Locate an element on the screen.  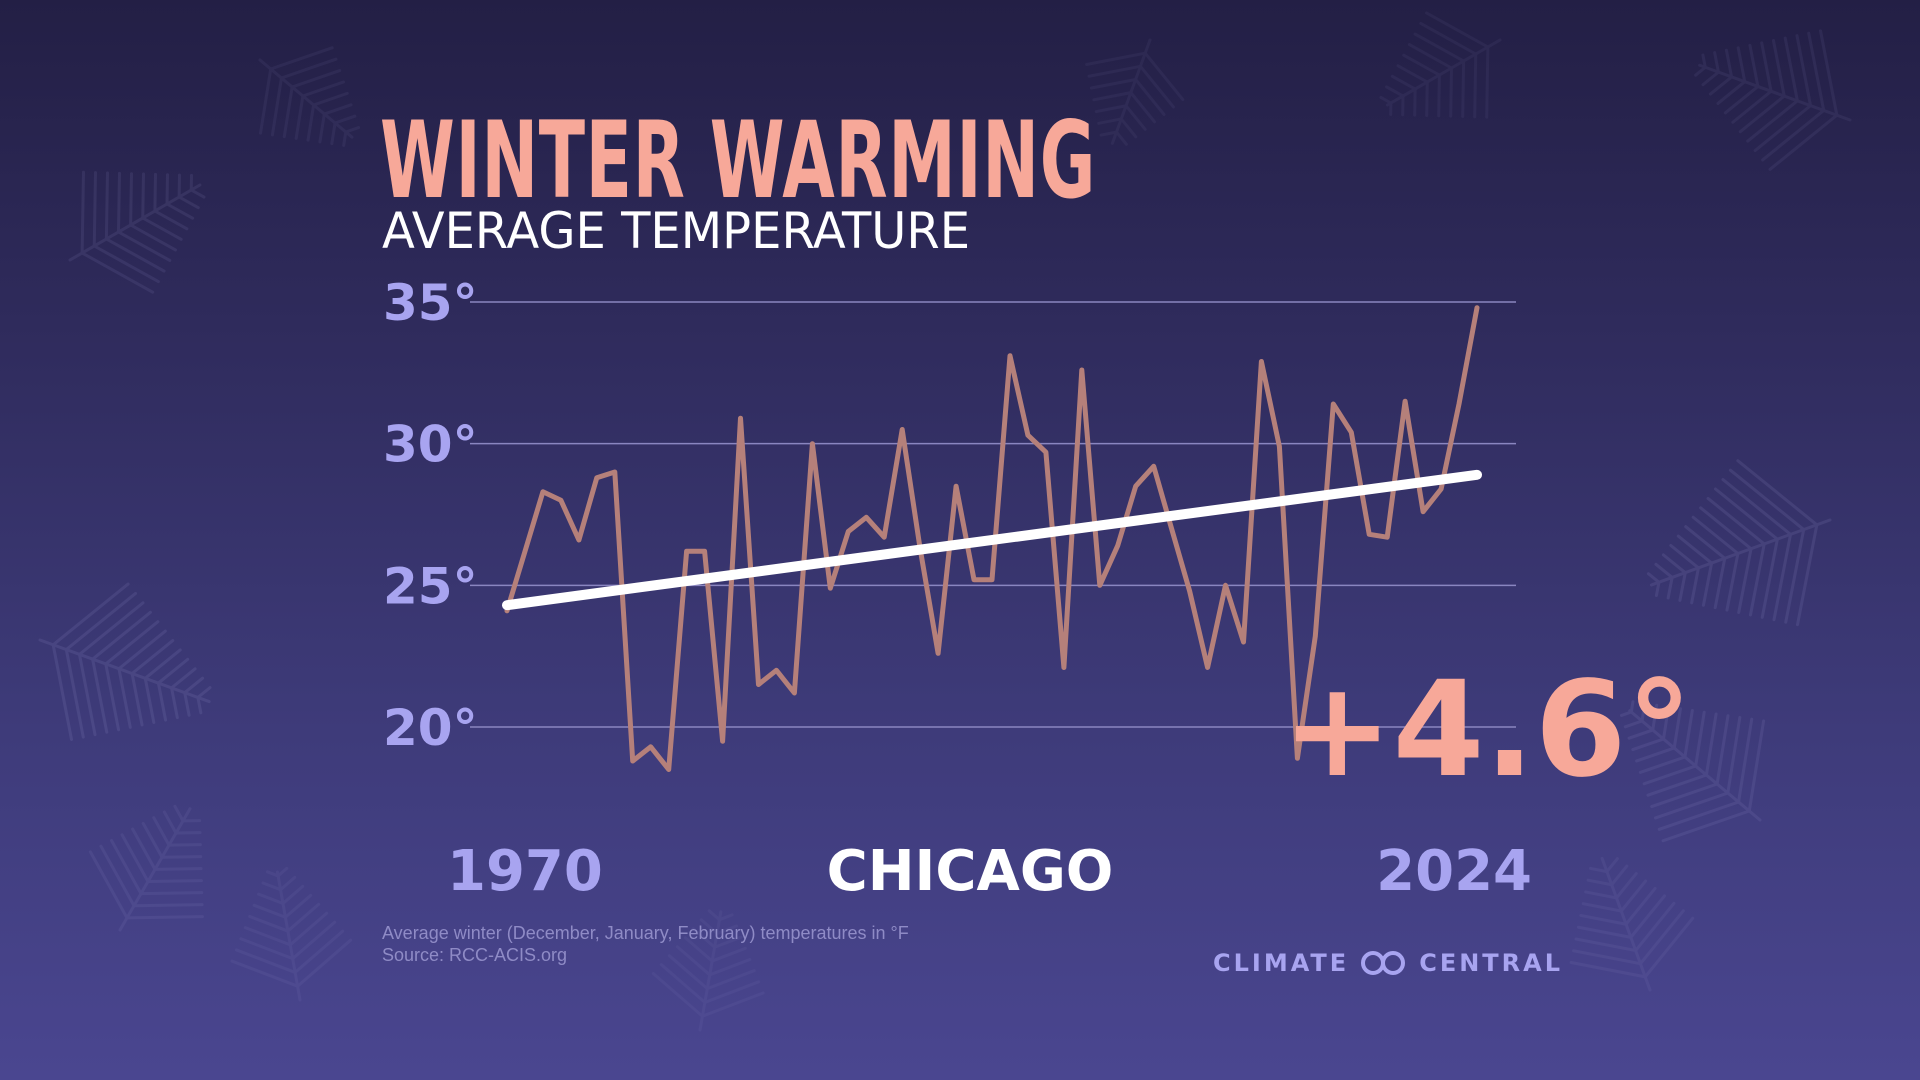
y-axis-ticks: 20° 25° 30° 35° is located at coordinates (430, 515).